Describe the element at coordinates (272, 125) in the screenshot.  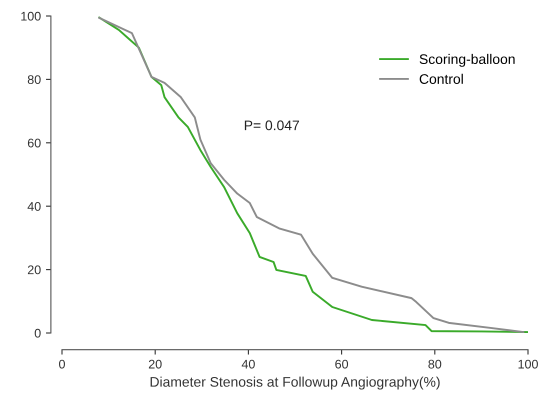
I see `annotation: P= 0.047` at that location.